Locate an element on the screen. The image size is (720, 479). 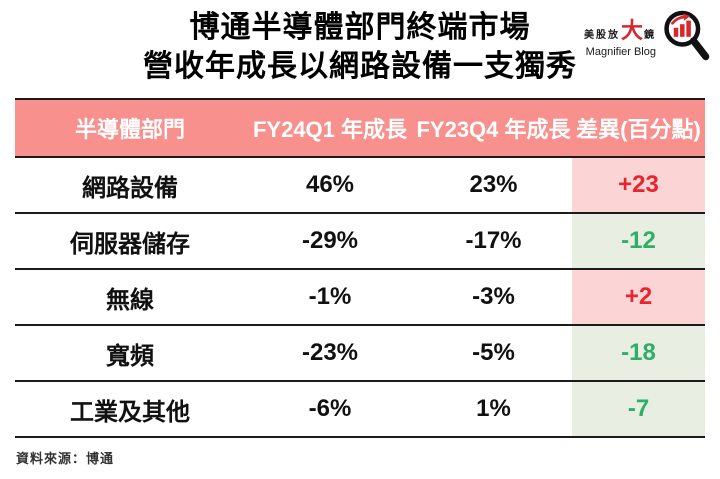
fy23q4-value: 23% is located at coordinates (493, 184).